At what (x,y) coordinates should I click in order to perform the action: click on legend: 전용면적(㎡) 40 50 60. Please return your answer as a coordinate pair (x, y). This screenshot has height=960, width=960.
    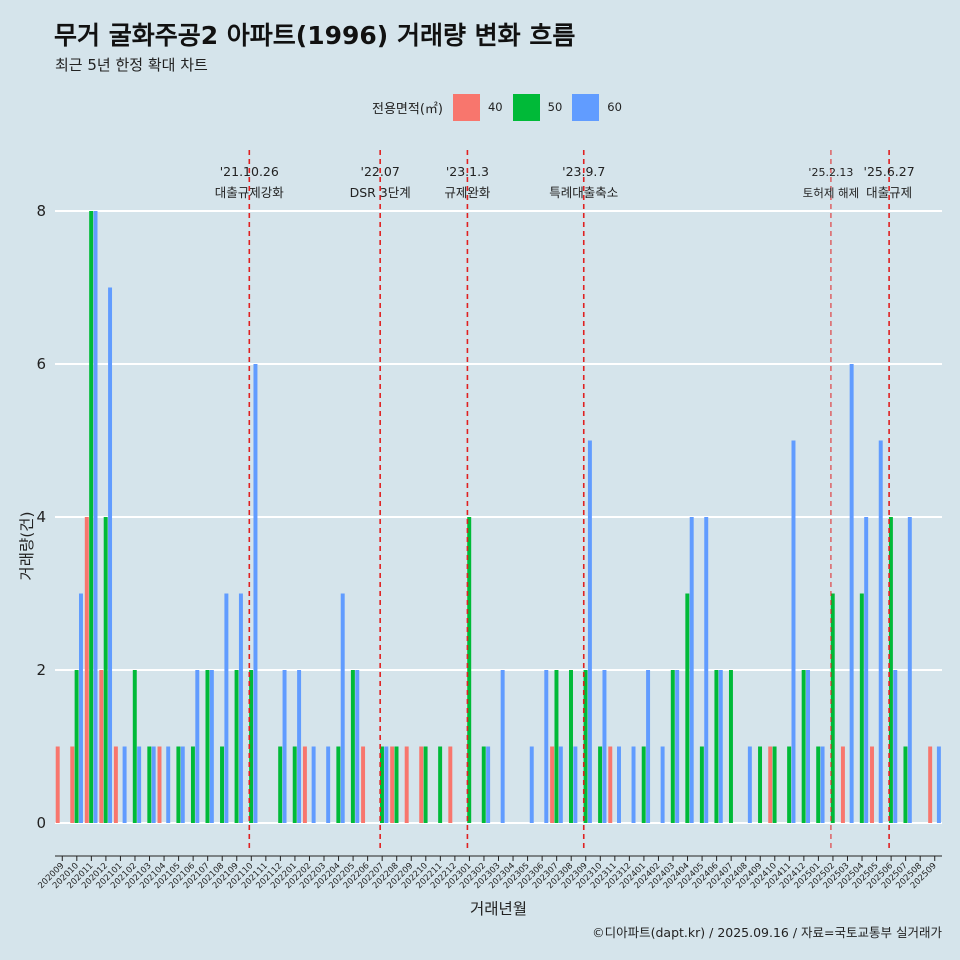
    Looking at the image, I should click on (502, 107).